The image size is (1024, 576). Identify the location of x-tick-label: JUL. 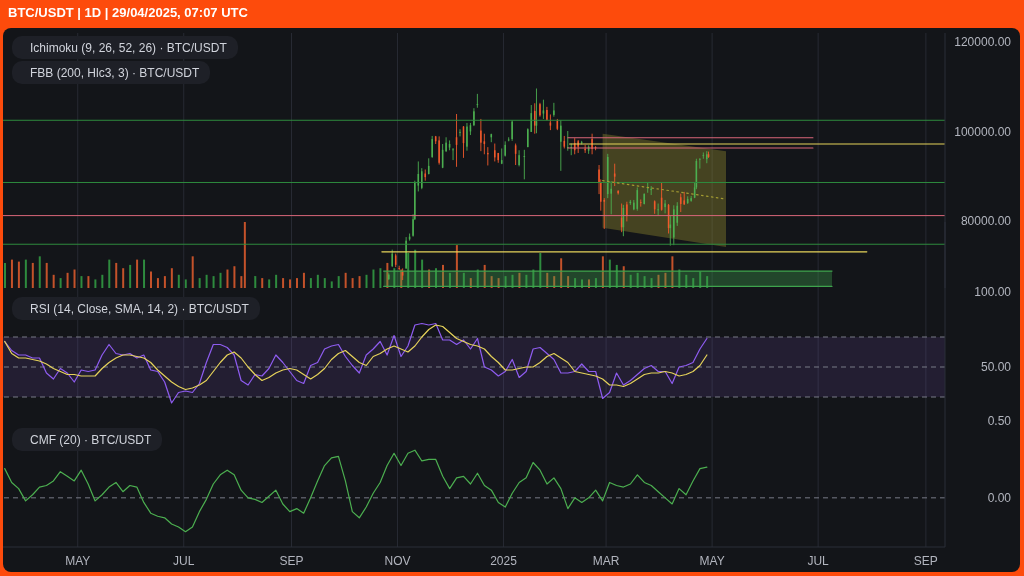
(184, 560).